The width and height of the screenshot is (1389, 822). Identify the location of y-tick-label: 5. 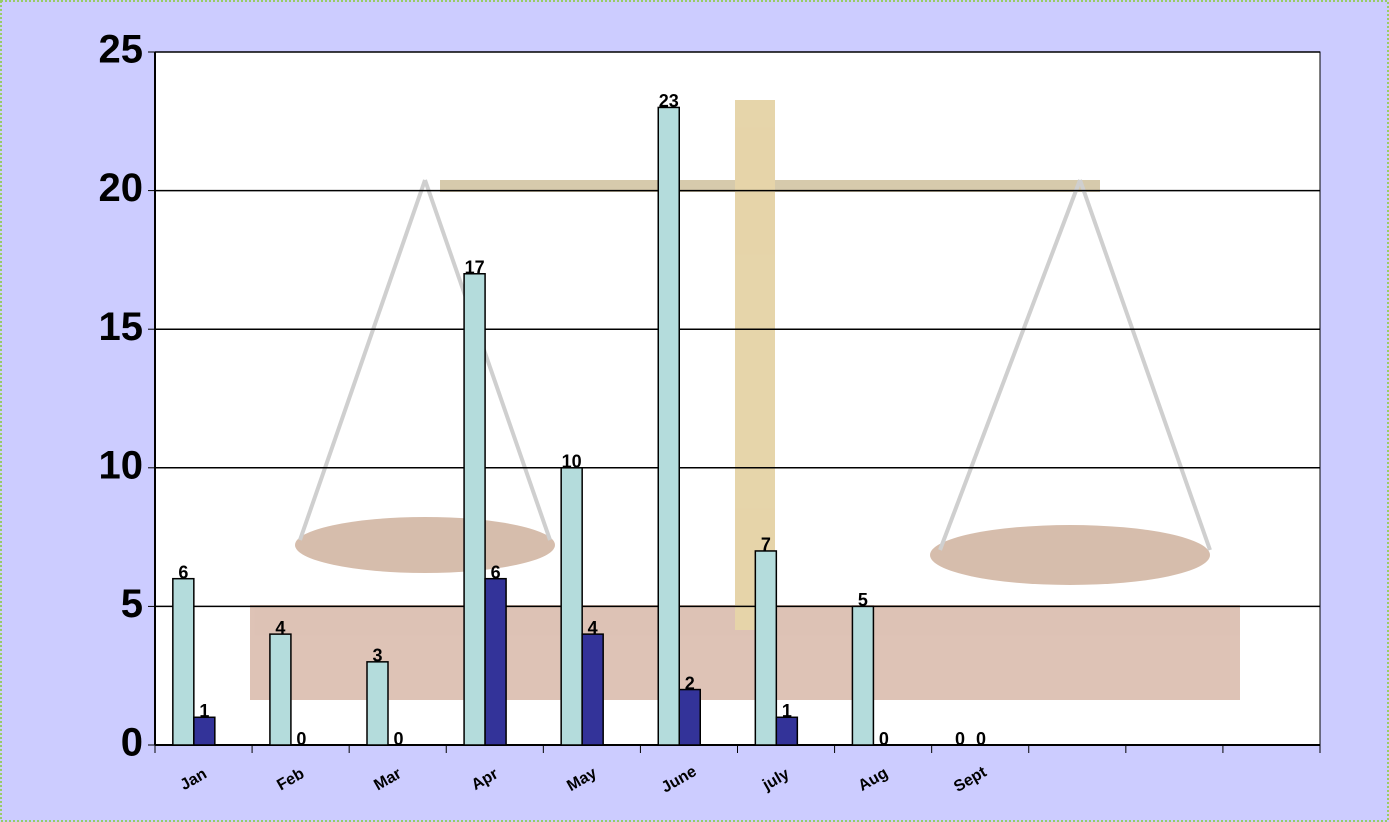
(132, 604).